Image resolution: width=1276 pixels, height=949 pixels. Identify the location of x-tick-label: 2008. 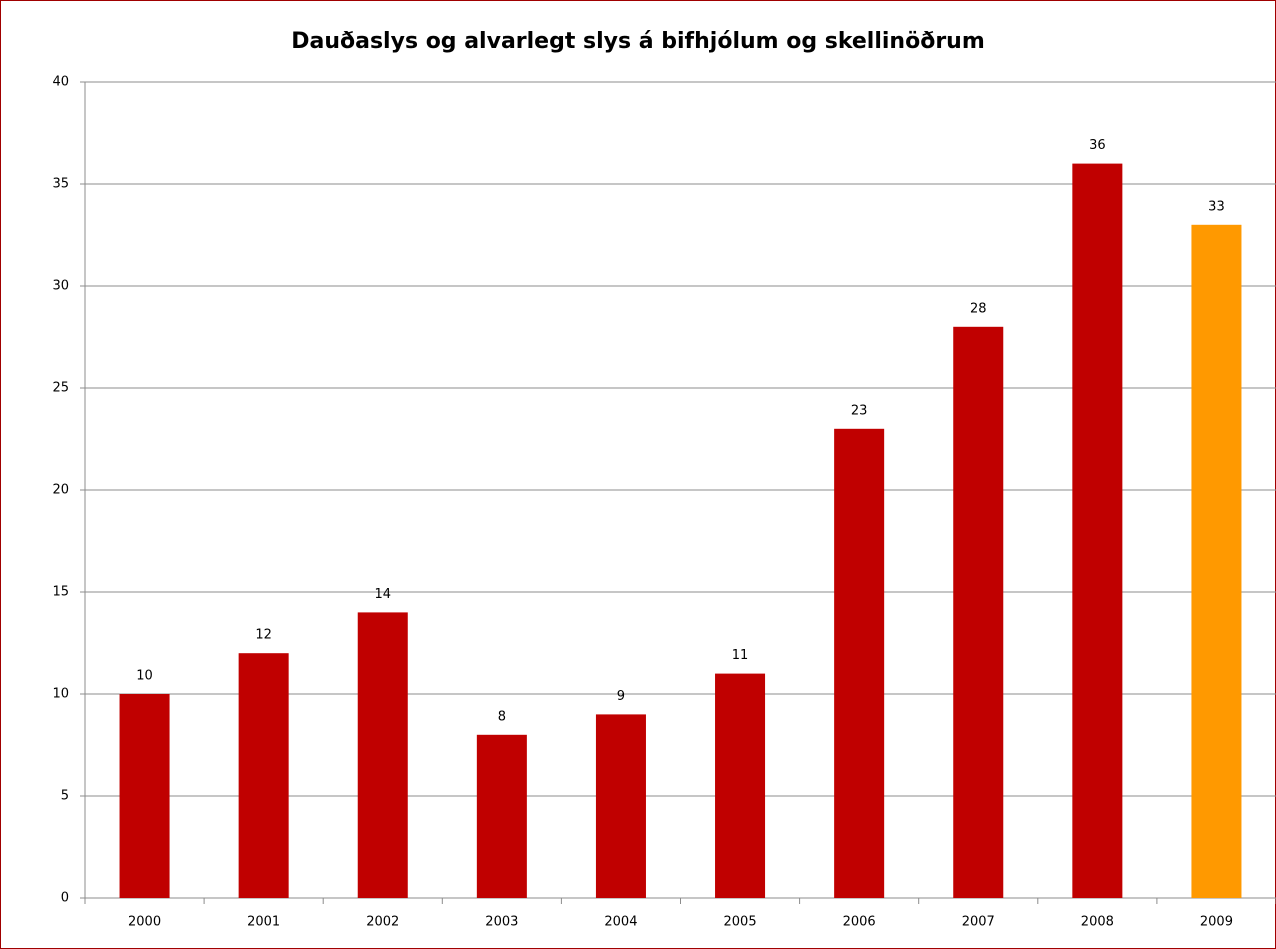
(1097, 922).